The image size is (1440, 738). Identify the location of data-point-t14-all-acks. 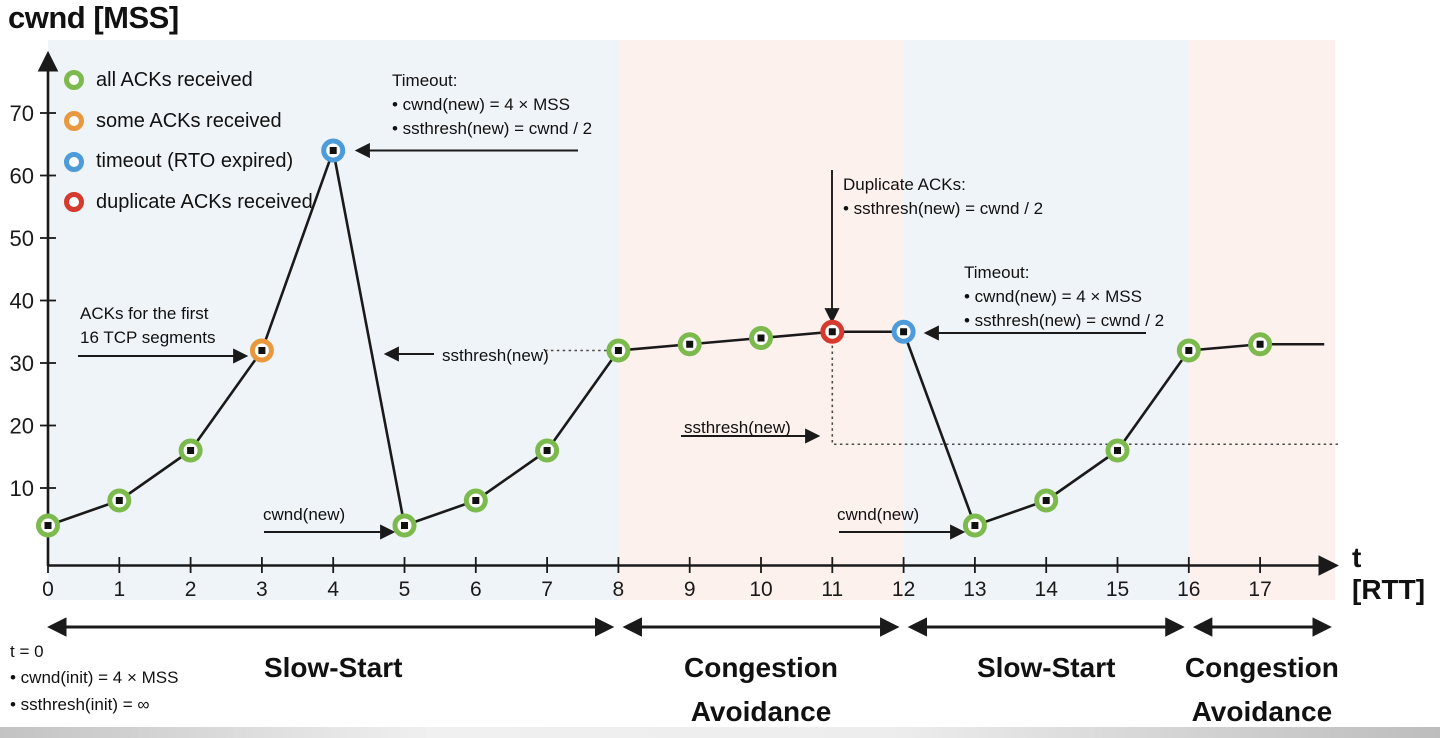
(1046, 500).